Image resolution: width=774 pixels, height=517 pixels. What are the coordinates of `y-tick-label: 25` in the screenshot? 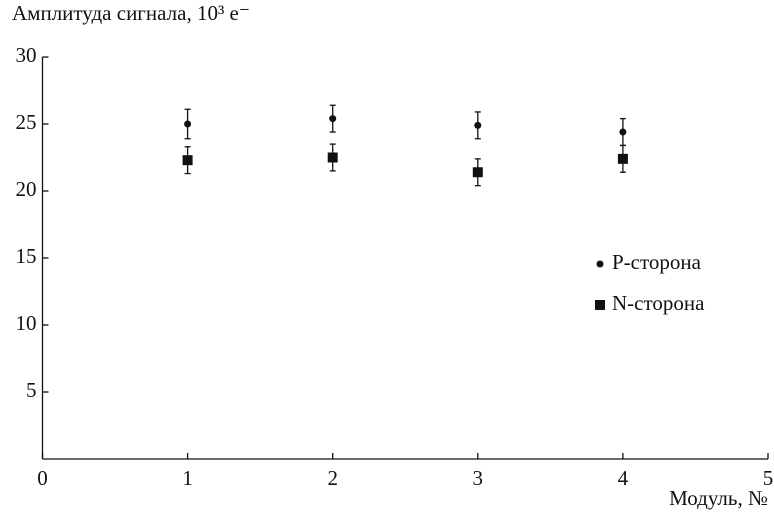 It's located at (26, 122).